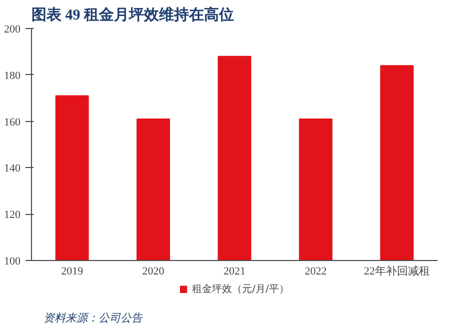 This screenshot has height=335, width=452. Describe the element at coordinates (12, 262) in the screenshot. I see `y-tick-label: 100` at that location.